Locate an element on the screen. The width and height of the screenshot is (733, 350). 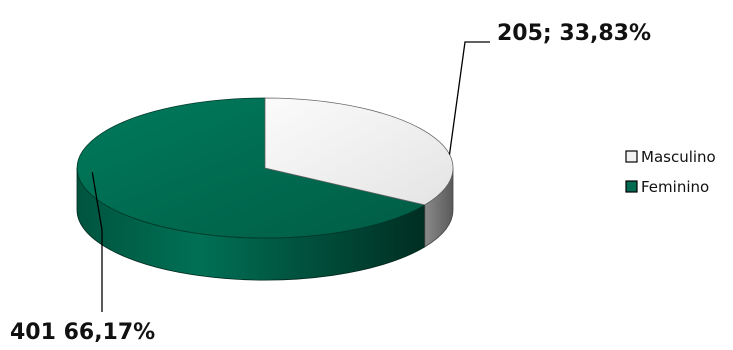
leader-line-masculino is located at coordinates (469, 98).